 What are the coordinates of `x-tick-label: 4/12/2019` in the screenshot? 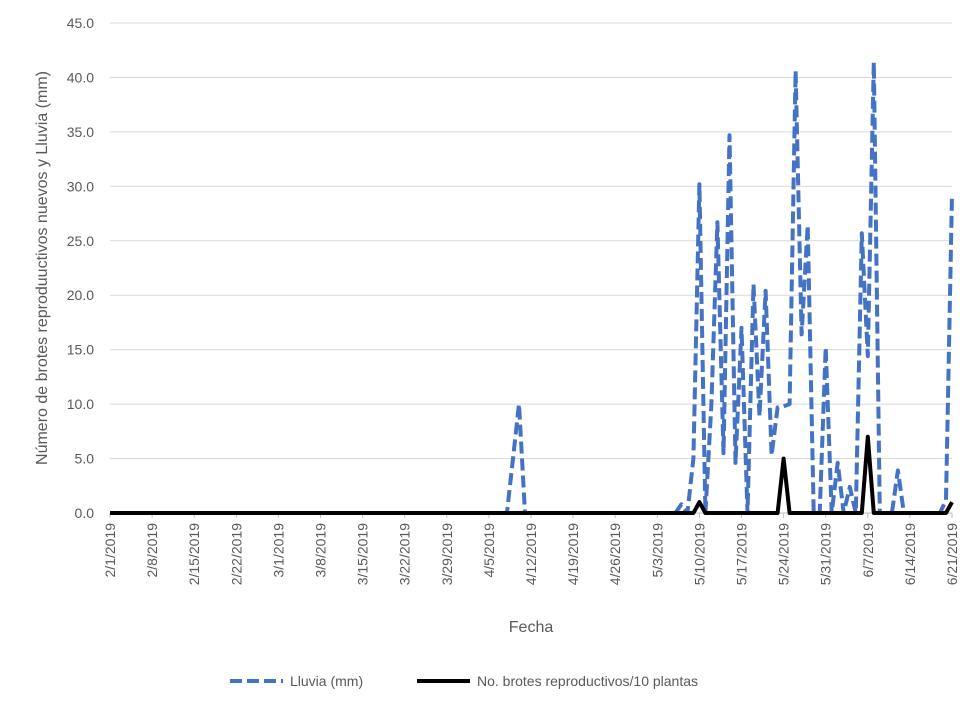 It's located at (531, 554).